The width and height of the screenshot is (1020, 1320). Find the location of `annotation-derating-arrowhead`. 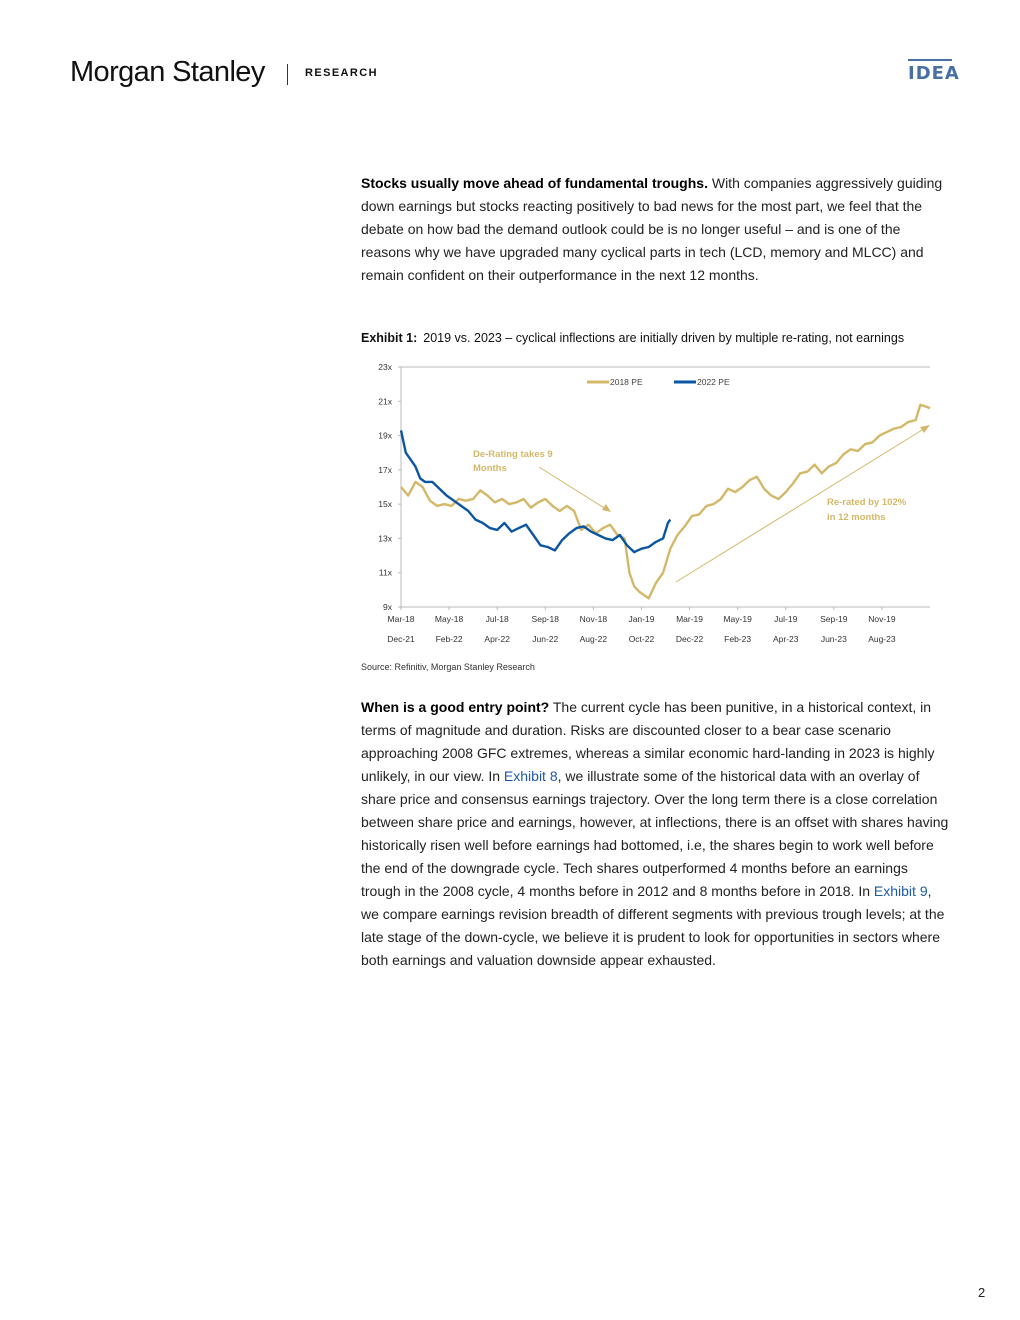

annotation-derating-arrowhead is located at coordinates (606, 508).